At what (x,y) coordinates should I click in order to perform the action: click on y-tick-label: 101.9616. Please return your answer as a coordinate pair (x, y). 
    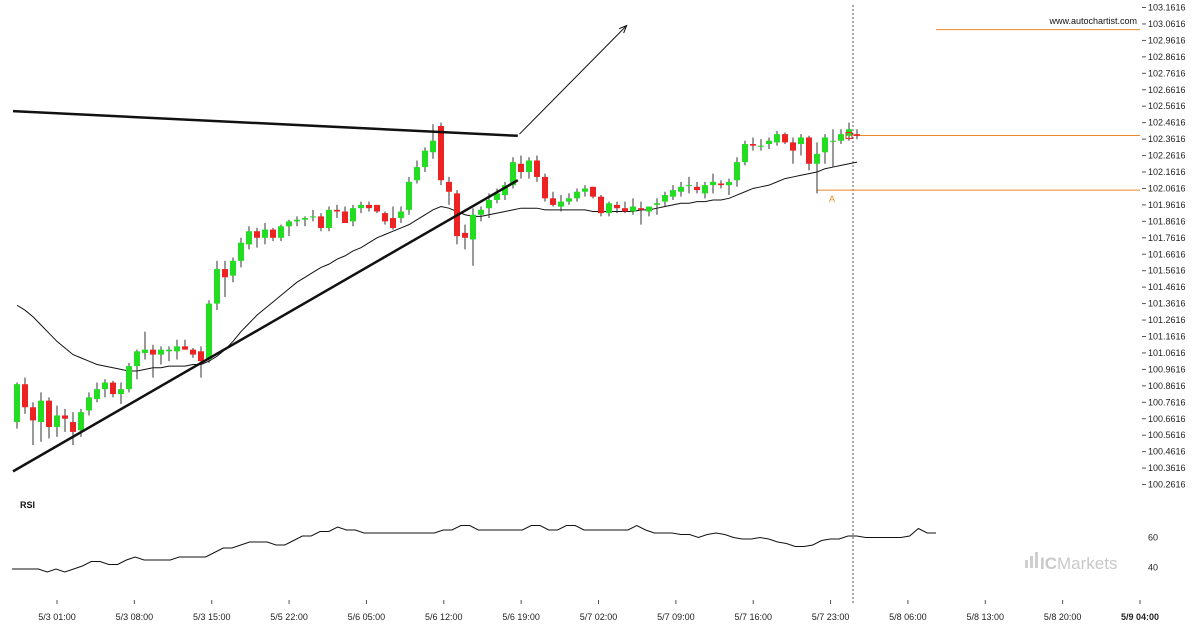
    Looking at the image, I should click on (1167, 205).